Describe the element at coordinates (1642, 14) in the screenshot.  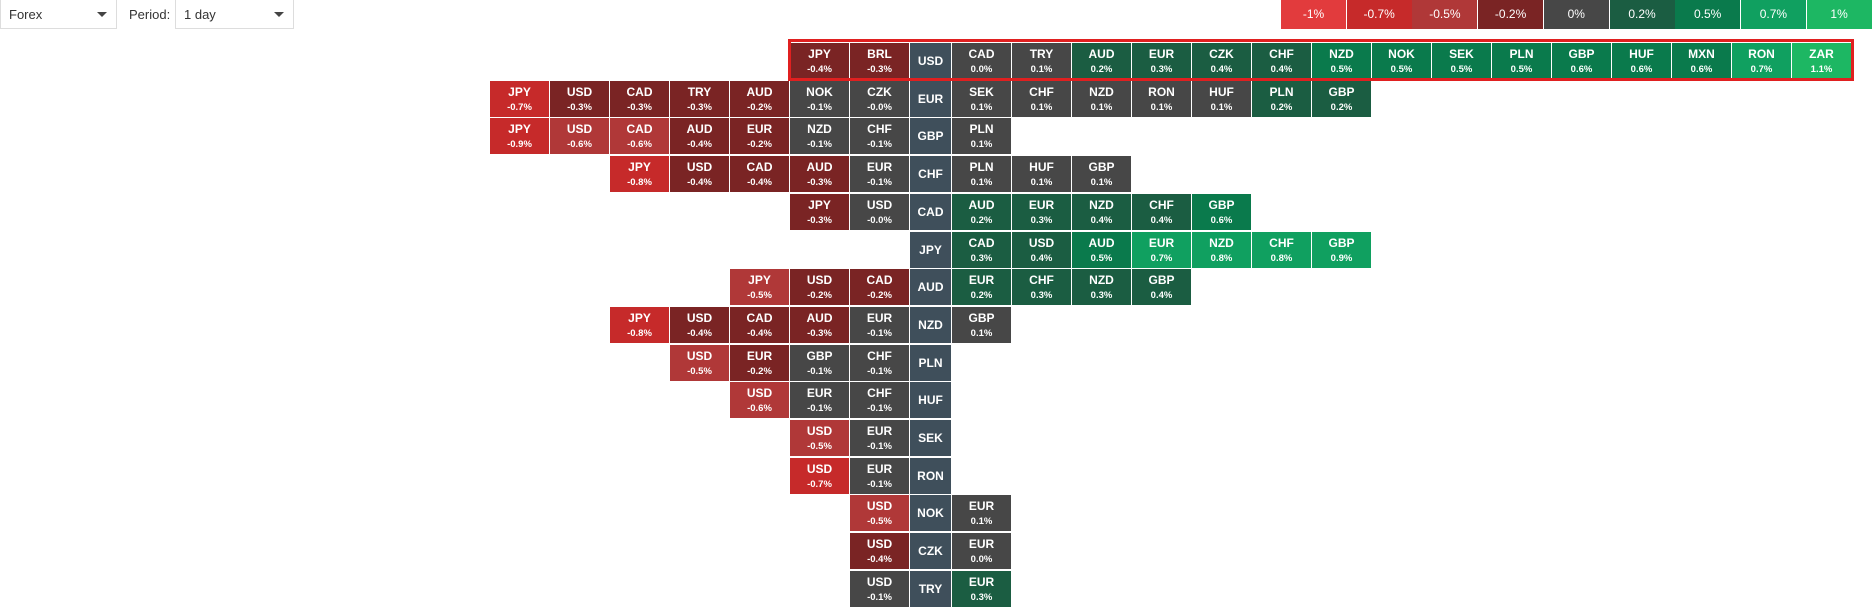
I see `legend-step: 0.2%` at that location.